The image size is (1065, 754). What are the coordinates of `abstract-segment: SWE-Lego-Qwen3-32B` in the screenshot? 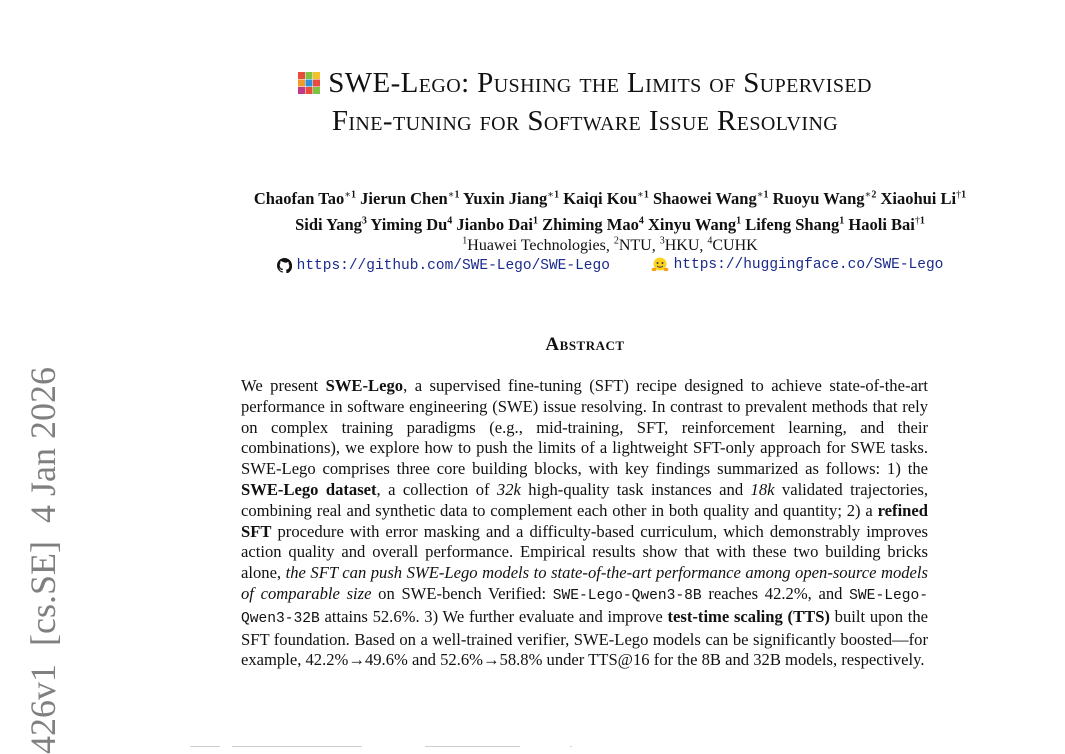 It's located at (584, 607).